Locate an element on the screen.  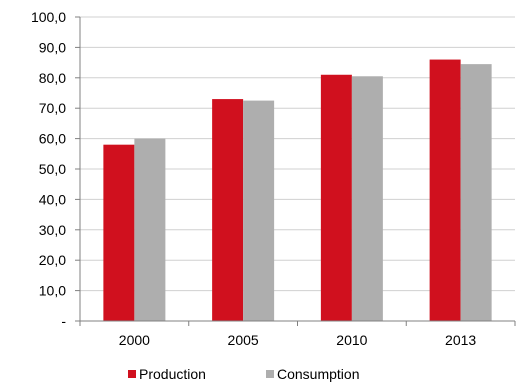
x-tick-label: 2000 is located at coordinates (134, 340).